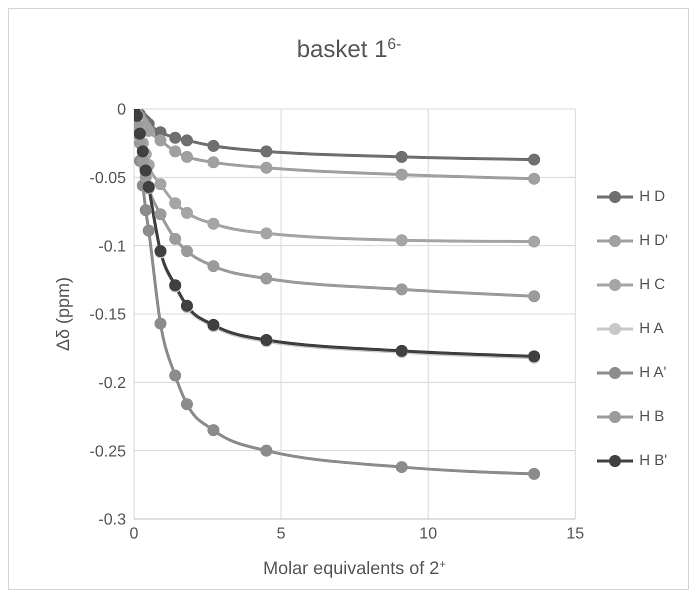 The width and height of the screenshot is (695, 598). Describe the element at coordinates (112, 247) in the screenshot. I see `y-tick-label: -0.1` at that location.